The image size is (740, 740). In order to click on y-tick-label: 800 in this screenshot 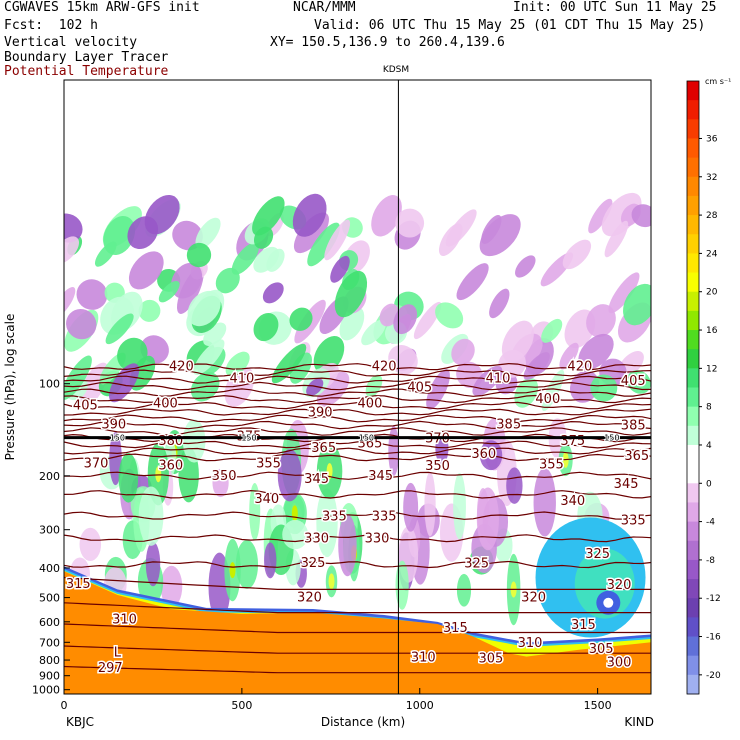, I will do `click(49, 660)`.